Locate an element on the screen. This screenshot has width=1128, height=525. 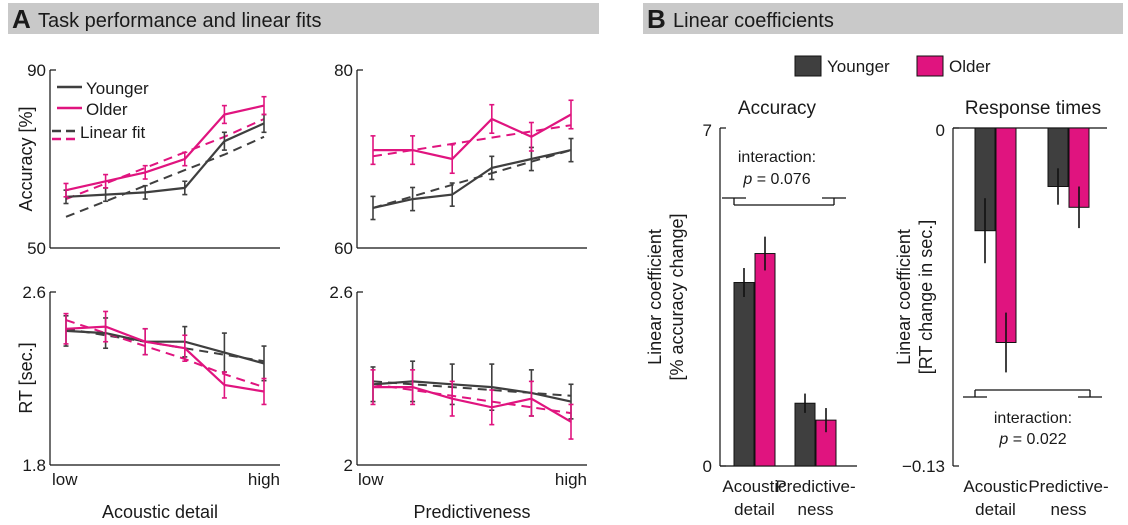
bar-younger is located at coordinates (744, 374).